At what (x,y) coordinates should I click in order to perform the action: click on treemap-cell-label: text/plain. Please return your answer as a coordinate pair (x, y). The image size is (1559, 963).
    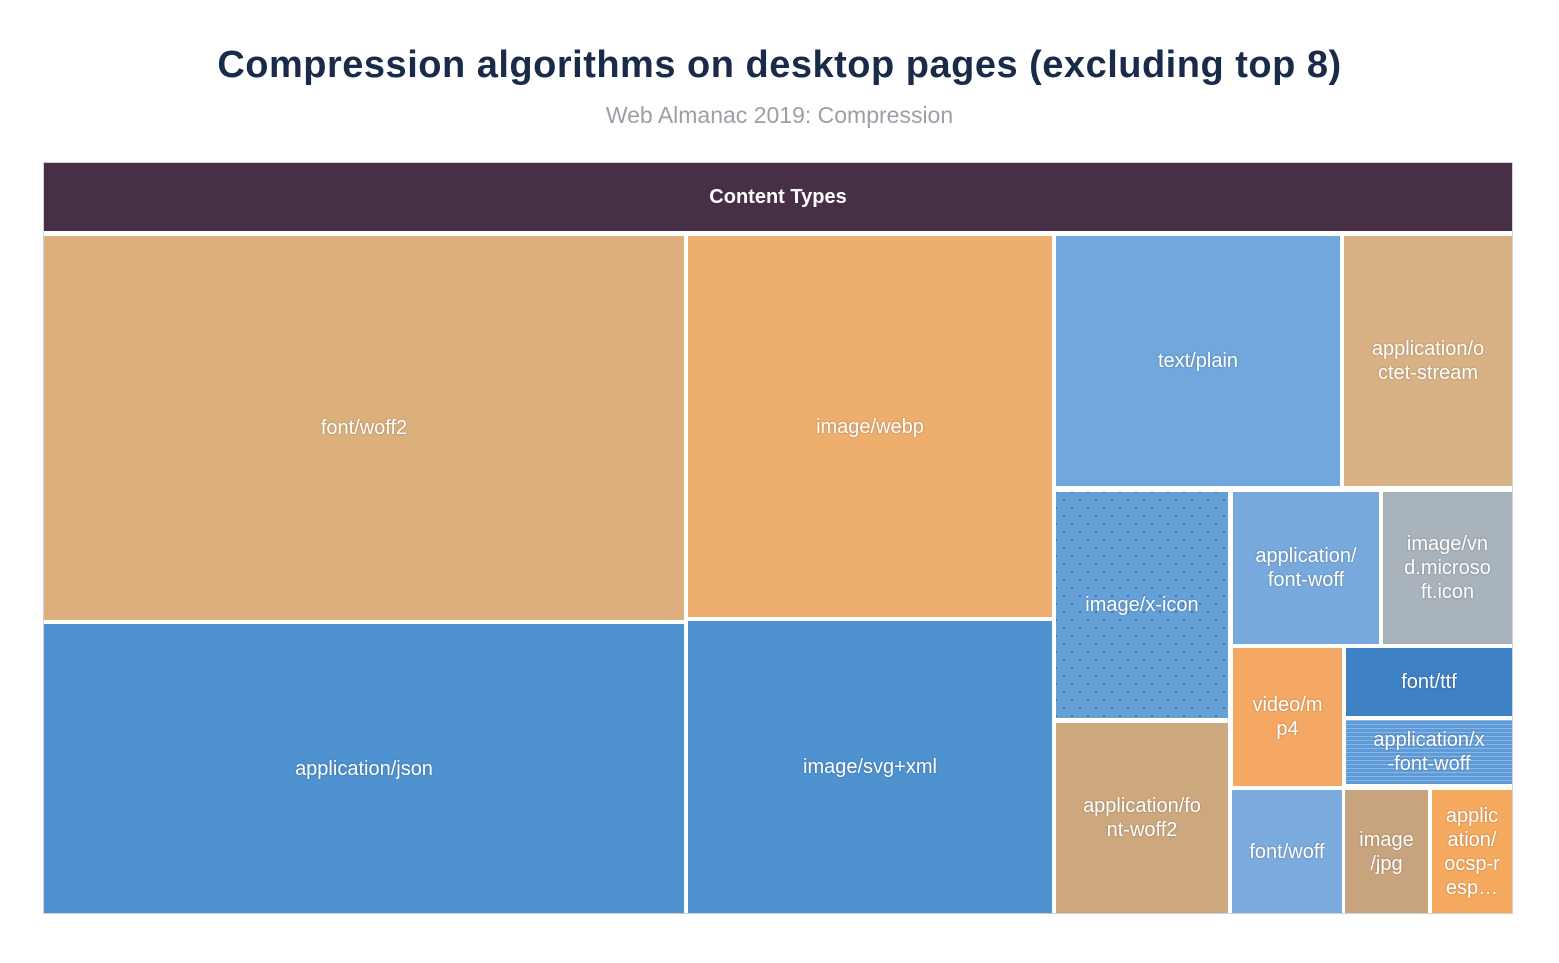
    Looking at the image, I should click on (1198, 361).